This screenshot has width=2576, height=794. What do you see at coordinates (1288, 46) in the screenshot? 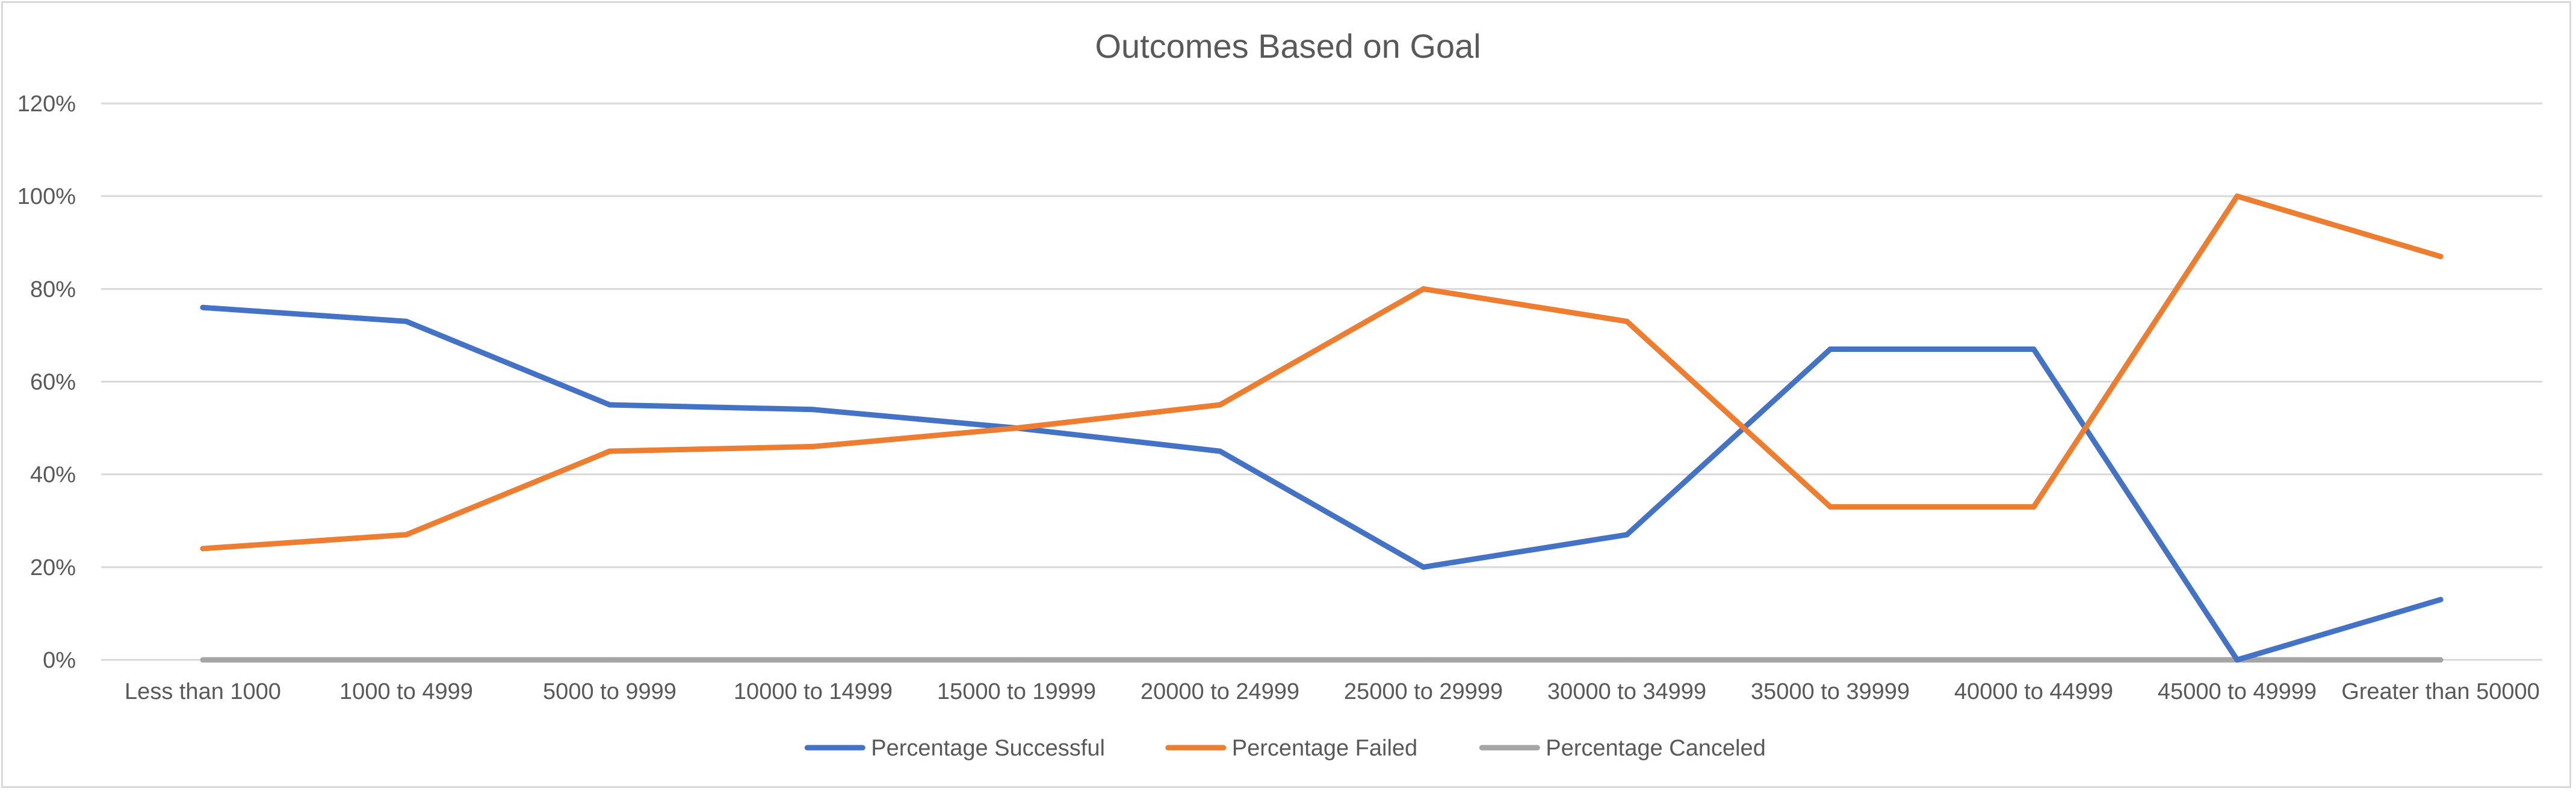
I see `chart-title: Outcomes Based on Goal` at bounding box center [1288, 46].